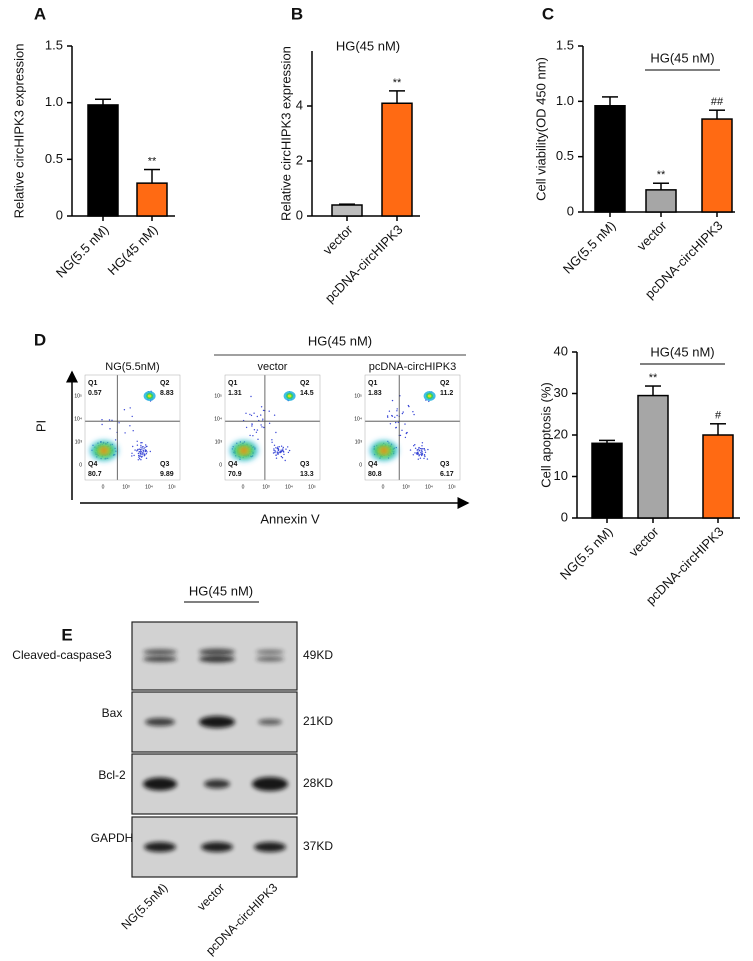  I want to click on y-tick-label: 10⁵, so click(78, 396).